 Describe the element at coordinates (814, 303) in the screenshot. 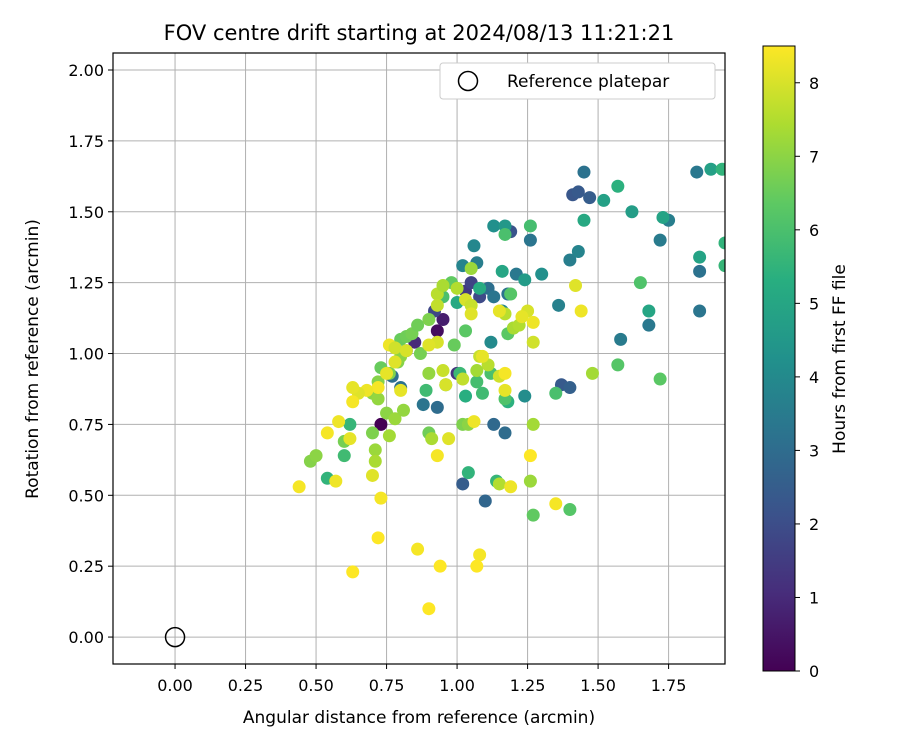

I see `colorbar-tick-label: 5` at that location.